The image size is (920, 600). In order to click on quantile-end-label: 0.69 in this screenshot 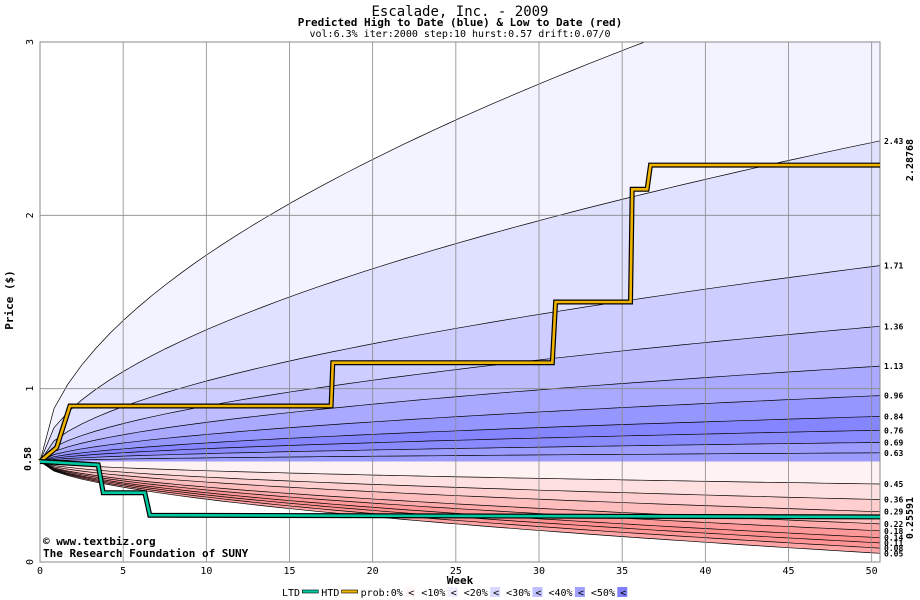, I will do `click(893, 442)`.